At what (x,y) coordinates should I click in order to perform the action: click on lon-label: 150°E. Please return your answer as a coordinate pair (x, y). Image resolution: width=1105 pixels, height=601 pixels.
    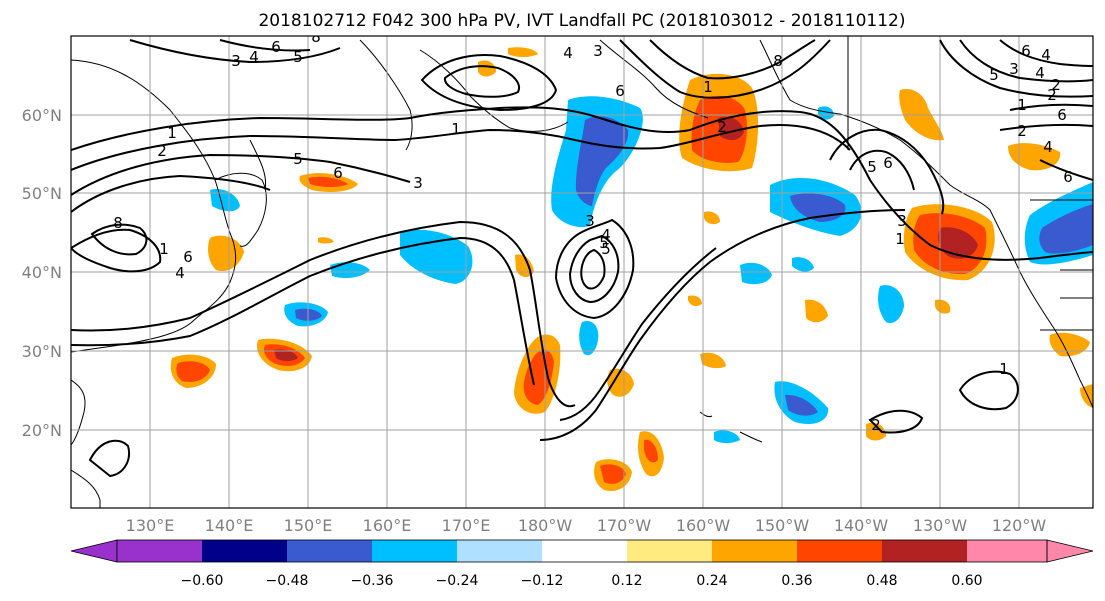
    Looking at the image, I should click on (308, 525).